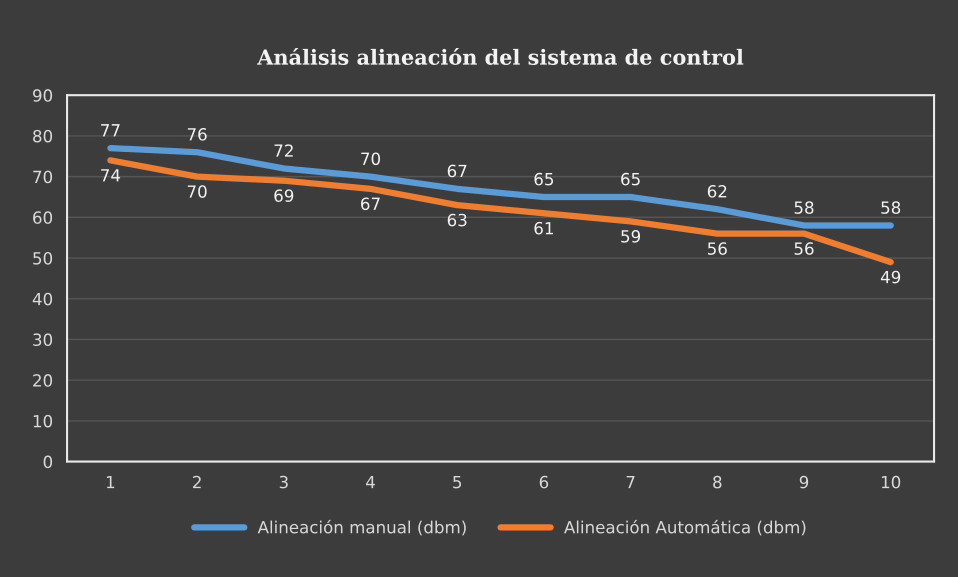 This screenshot has height=577, width=958. What do you see at coordinates (717, 191) in the screenshot?
I see `data-label: 62` at bounding box center [717, 191].